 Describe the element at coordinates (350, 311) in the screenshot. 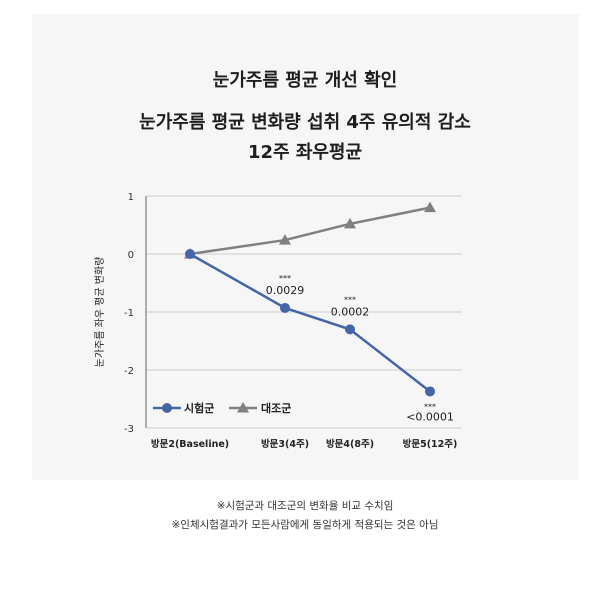

I see `p-value-label: 0.0002` at that location.